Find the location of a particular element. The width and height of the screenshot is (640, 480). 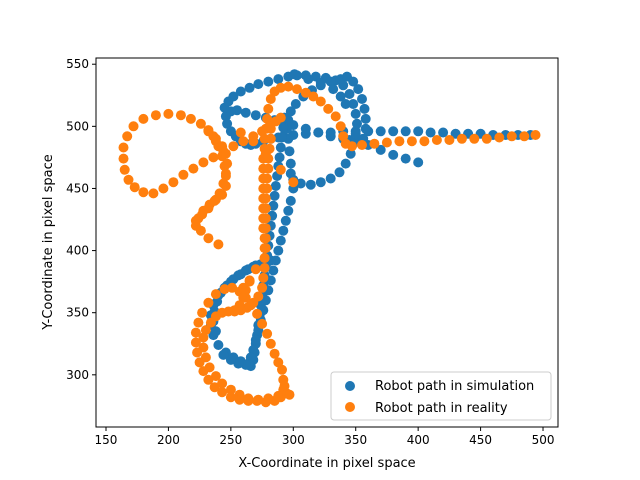

legend-marker-reality is located at coordinates (350, 407).